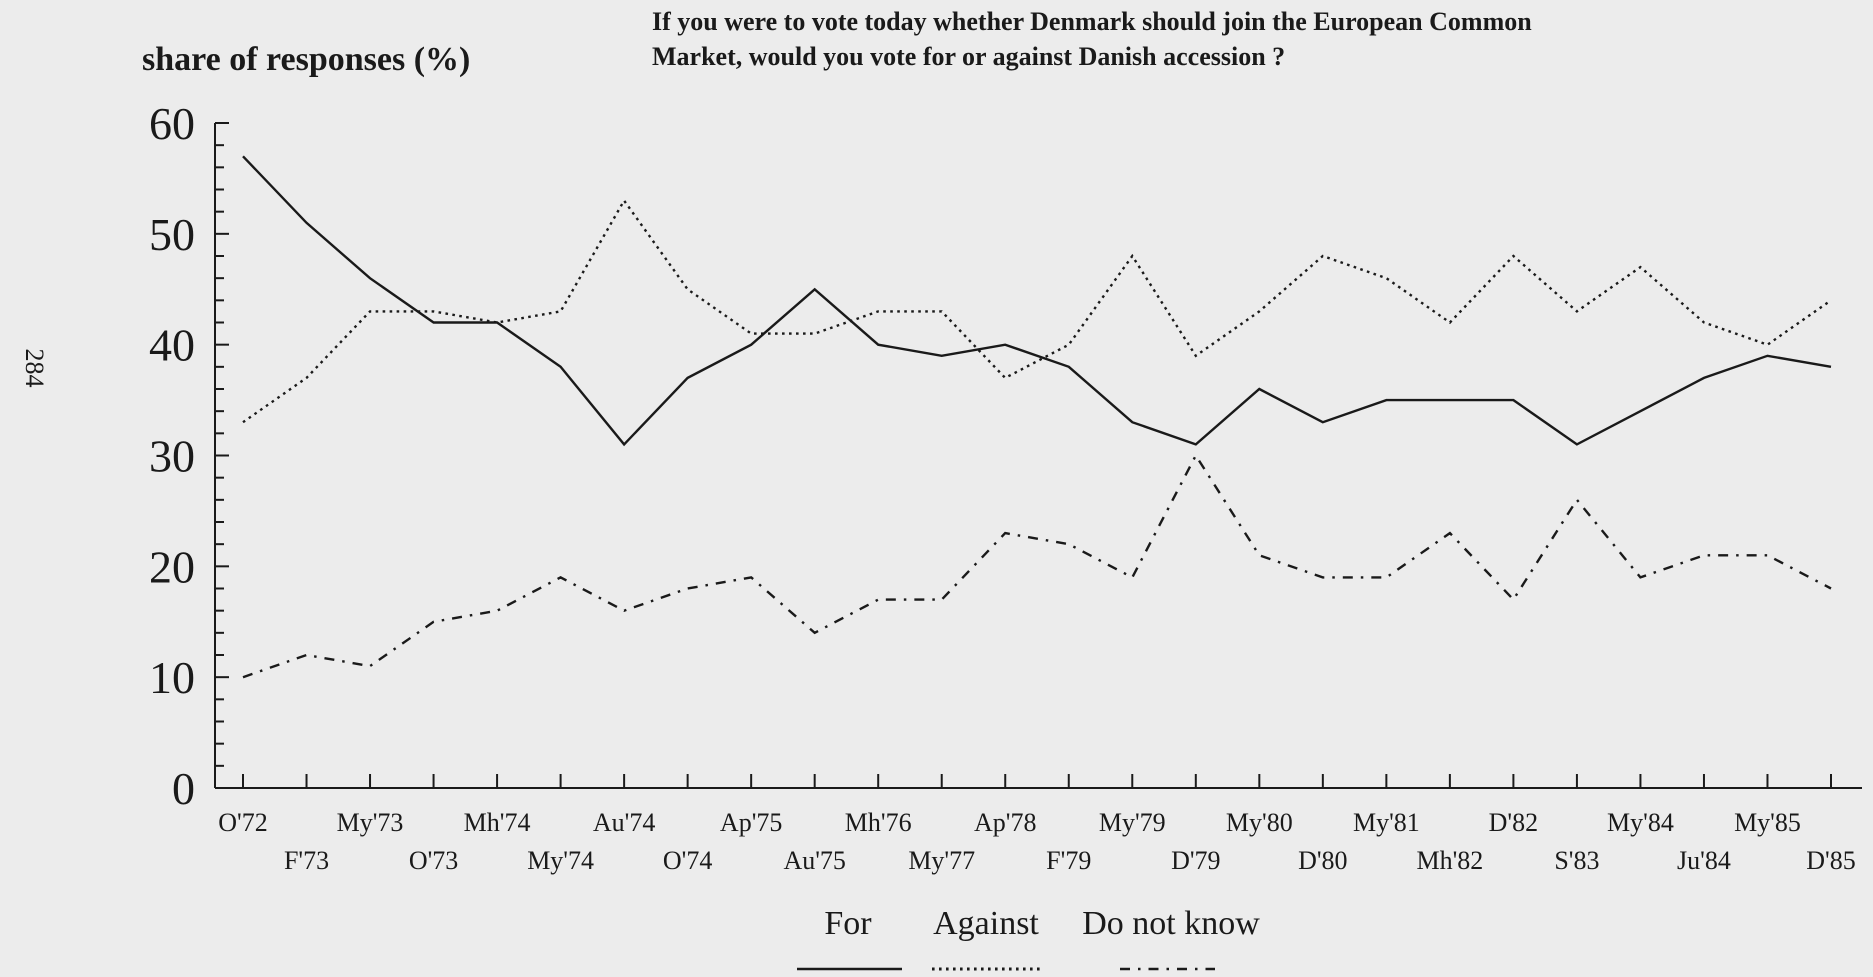  I want to click on x-tick-label: Mh'74, so click(497, 822).